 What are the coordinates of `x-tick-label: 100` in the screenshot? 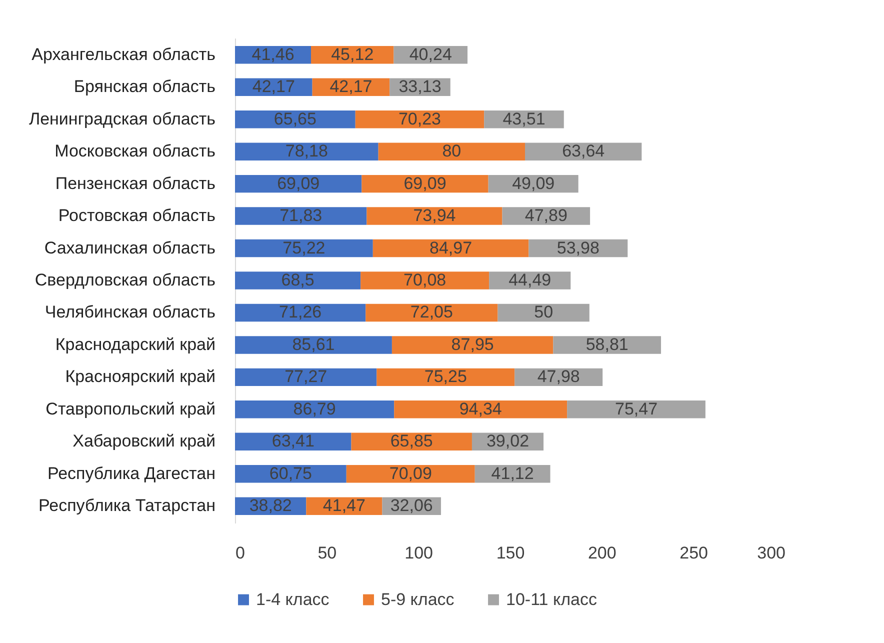 It's located at (419, 553).